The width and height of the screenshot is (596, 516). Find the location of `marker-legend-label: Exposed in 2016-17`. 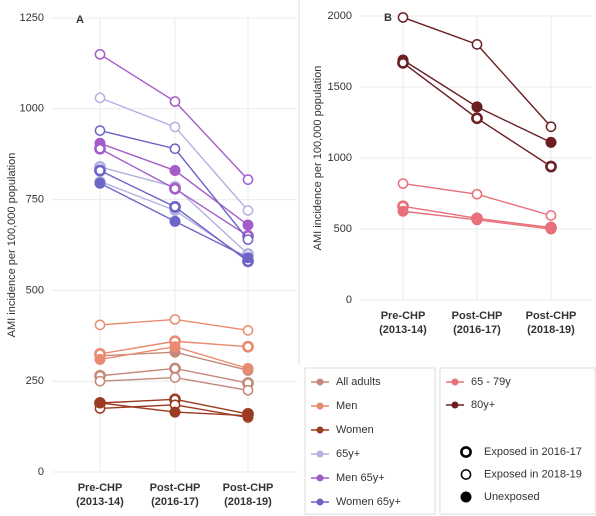

marker-legend-label: Exposed in 2016-17 is located at coordinates (533, 452).